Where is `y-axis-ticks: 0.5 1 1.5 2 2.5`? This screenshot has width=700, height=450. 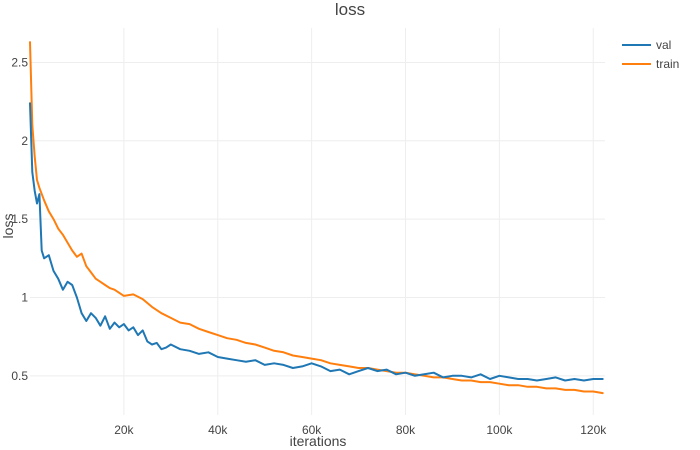
y-axis-ticks: 0.5 1 1.5 2 2.5 is located at coordinates (19, 218).